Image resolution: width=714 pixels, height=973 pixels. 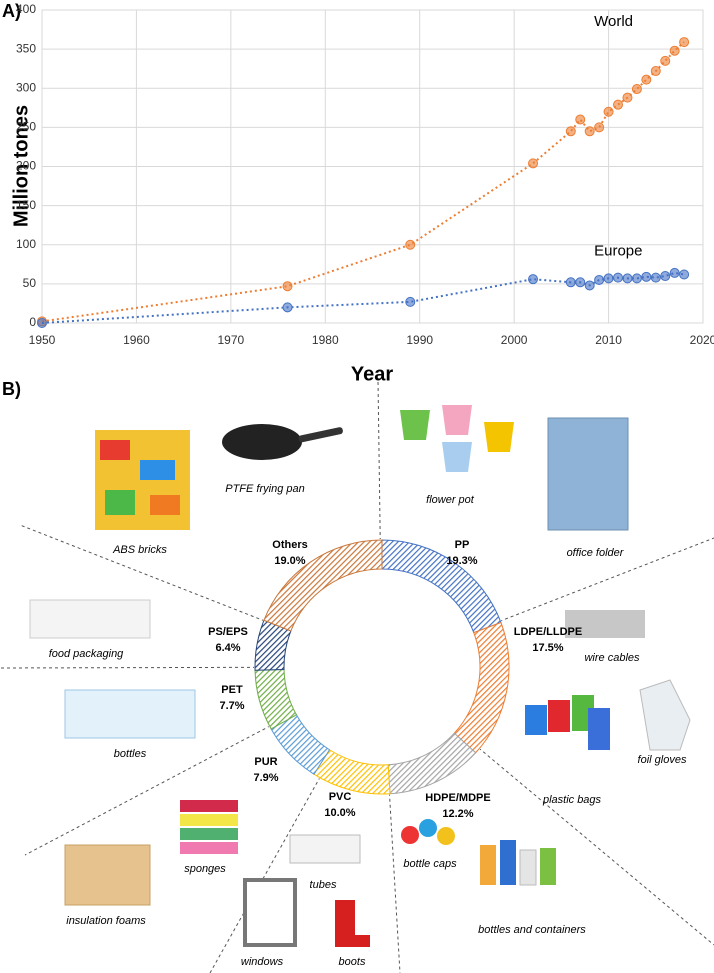 I want to click on folder-icon, so click(x=588, y=474).